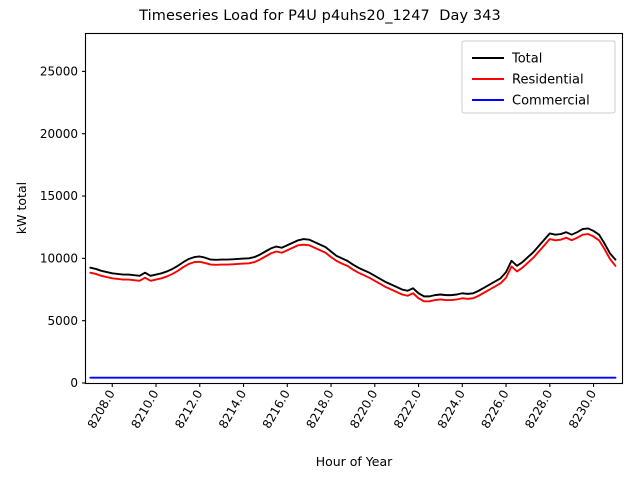 This screenshot has height=480, width=640. Describe the element at coordinates (188, 409) in the screenshot. I see `x-tick-label: 8212.0` at that location.